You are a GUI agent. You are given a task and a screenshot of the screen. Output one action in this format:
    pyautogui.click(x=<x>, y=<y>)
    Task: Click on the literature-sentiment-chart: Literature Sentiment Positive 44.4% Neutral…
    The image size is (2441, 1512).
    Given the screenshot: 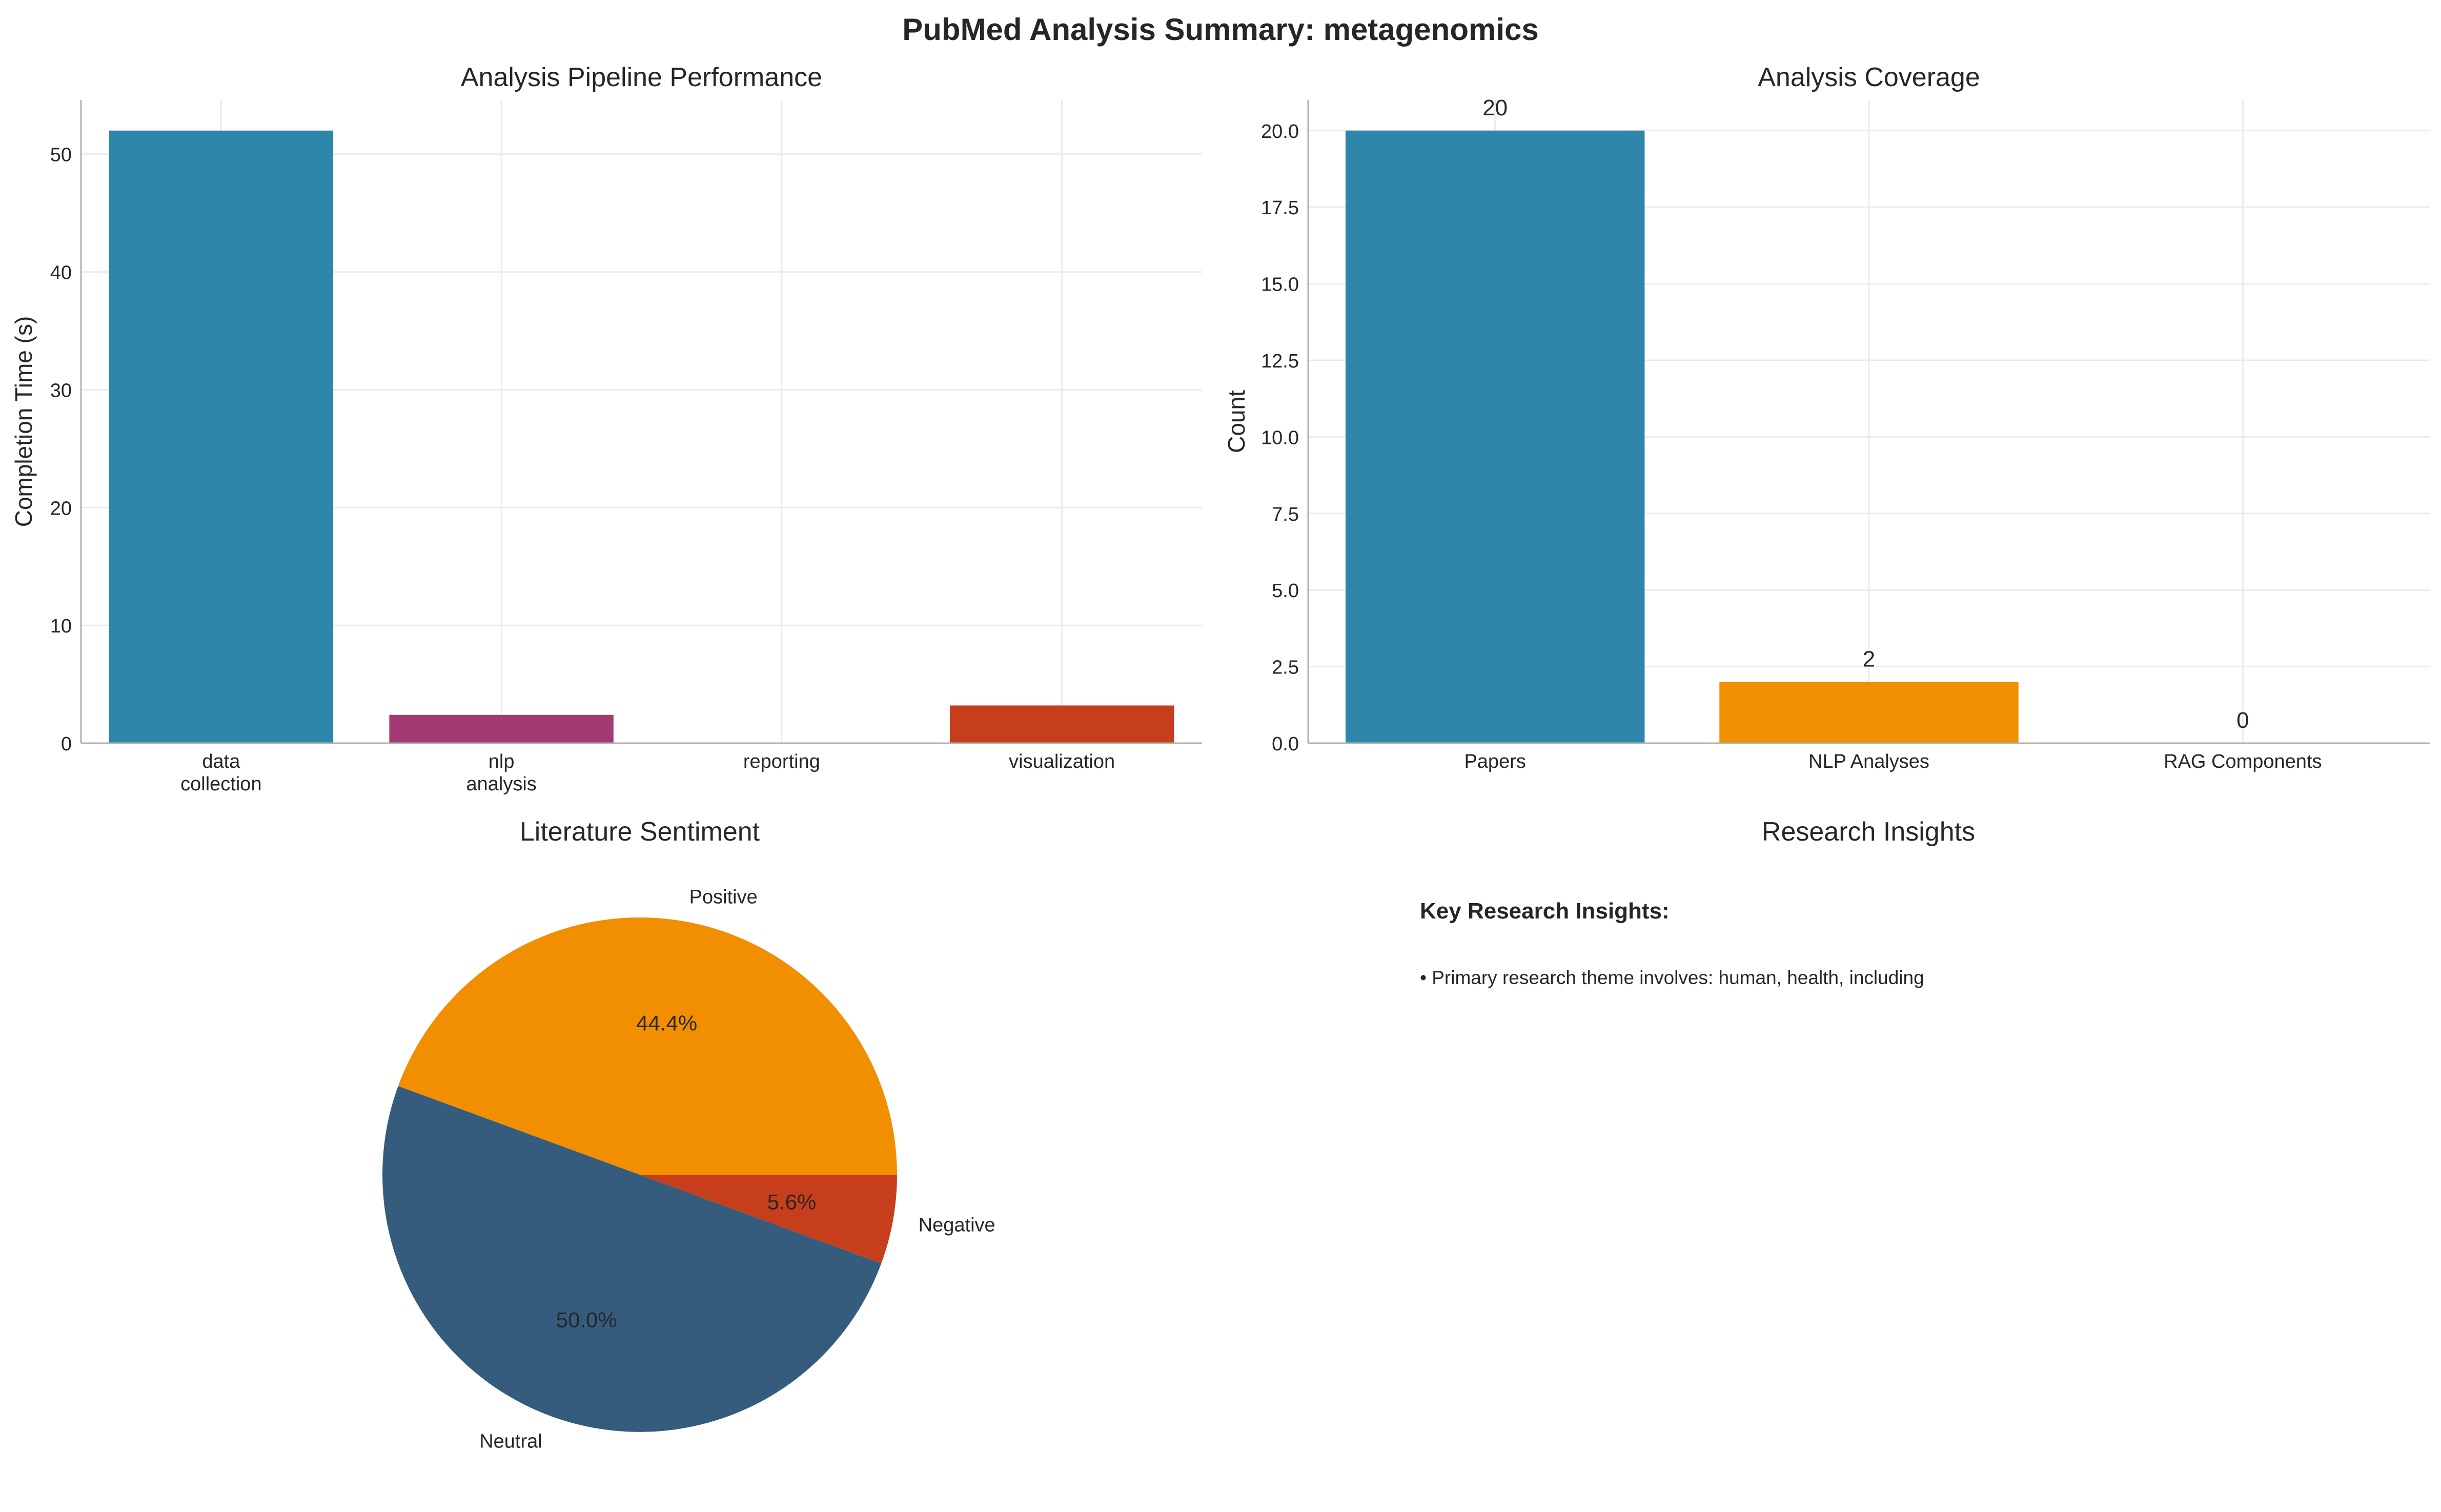 What is the action you would take?
    pyautogui.click(x=688, y=1134)
    